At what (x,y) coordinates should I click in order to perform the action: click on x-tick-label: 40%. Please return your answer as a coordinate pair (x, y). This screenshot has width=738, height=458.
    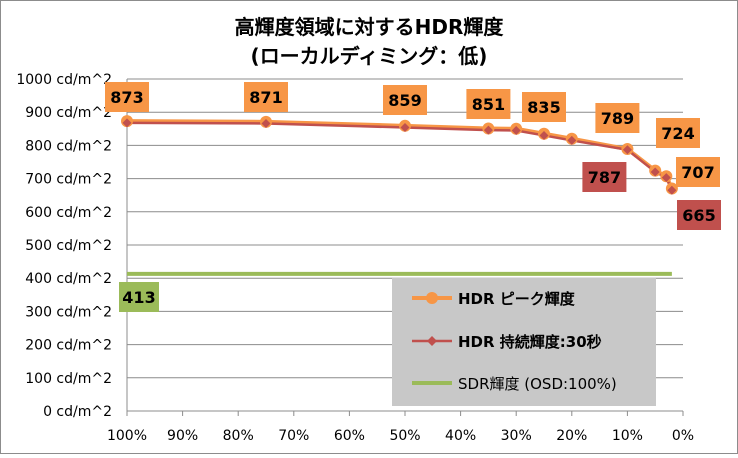
    Looking at the image, I should click on (460, 436).